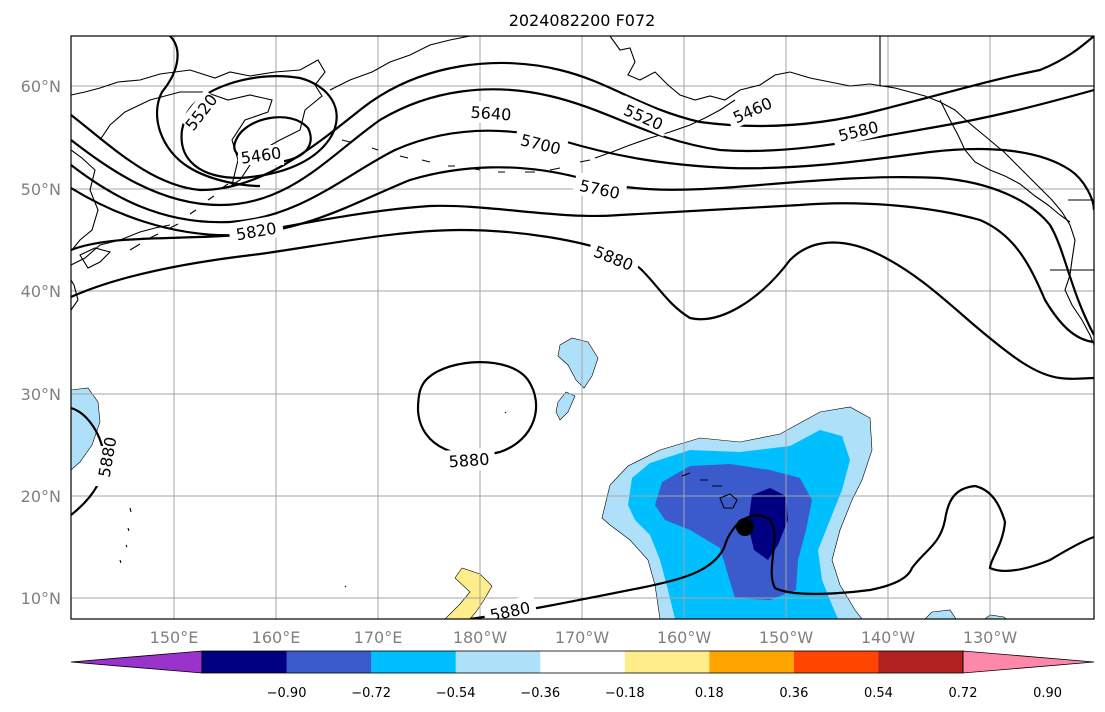 Image resolution: width=1105 pixels, height=712 pixels. Describe the element at coordinates (480, 637) in the screenshot. I see `lon-label: 180°W` at that location.